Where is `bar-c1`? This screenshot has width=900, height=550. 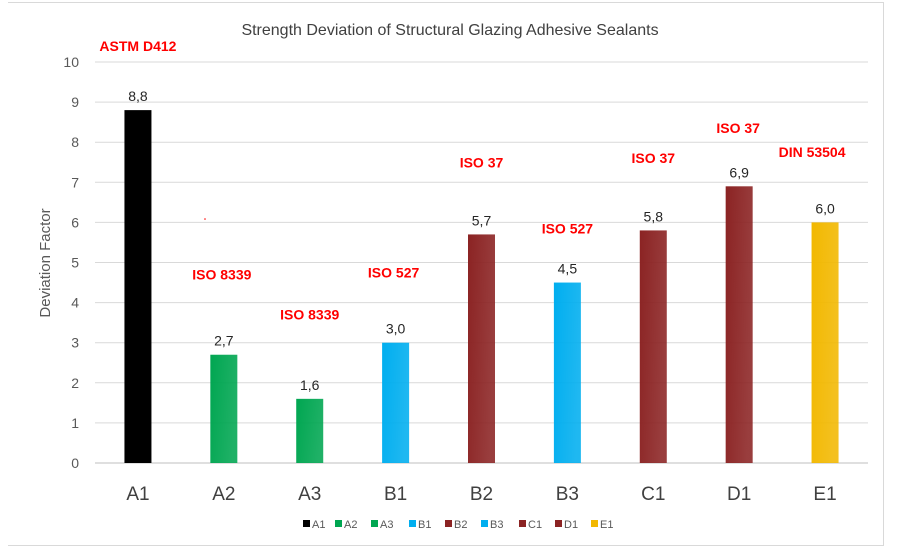 bar-c1 is located at coordinates (653, 346).